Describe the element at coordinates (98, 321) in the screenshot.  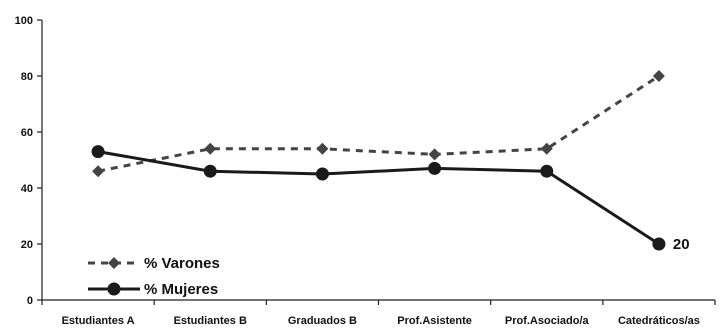
I see `x-tick-label: Estudiantes A` at that location.